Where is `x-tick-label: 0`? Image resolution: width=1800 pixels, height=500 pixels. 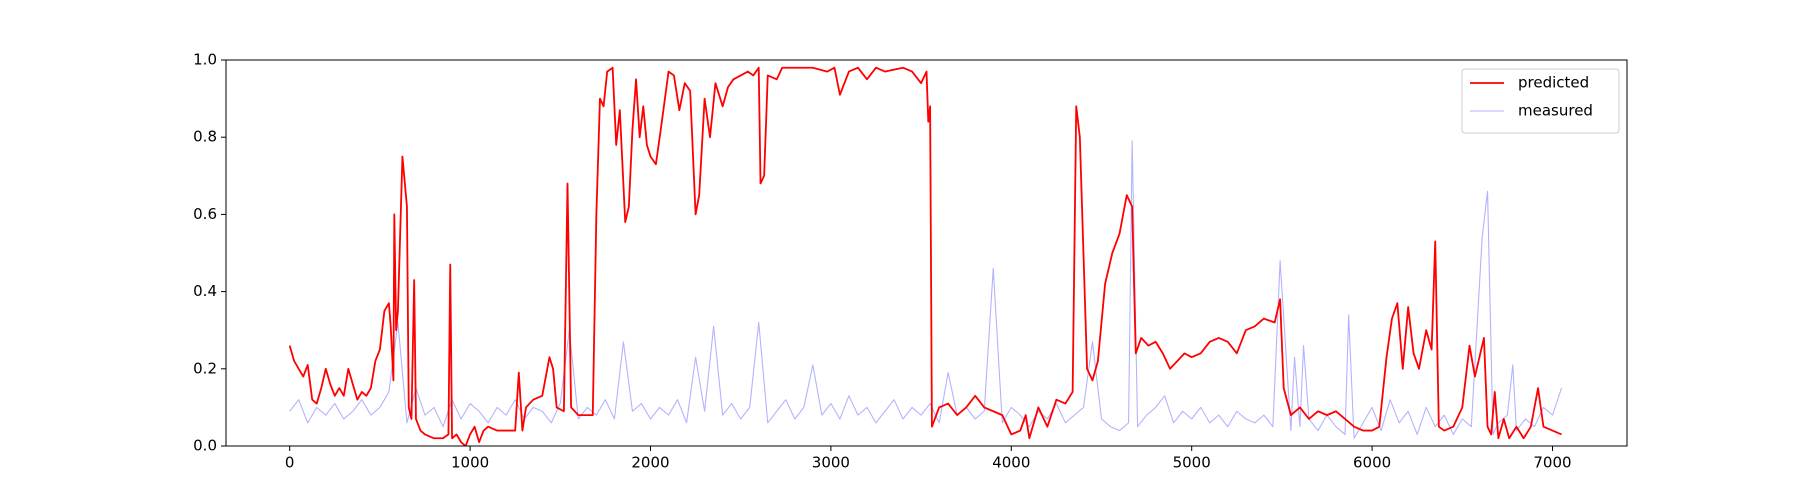
x-tick-label: 0 is located at coordinates (290, 463).